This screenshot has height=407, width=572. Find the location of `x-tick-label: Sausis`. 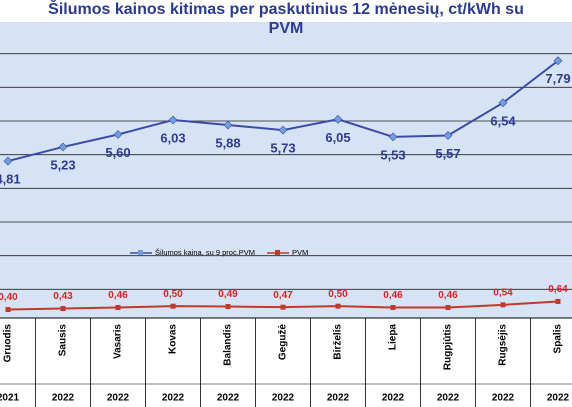

x-tick-label: Sausis is located at coordinates (63, 340).